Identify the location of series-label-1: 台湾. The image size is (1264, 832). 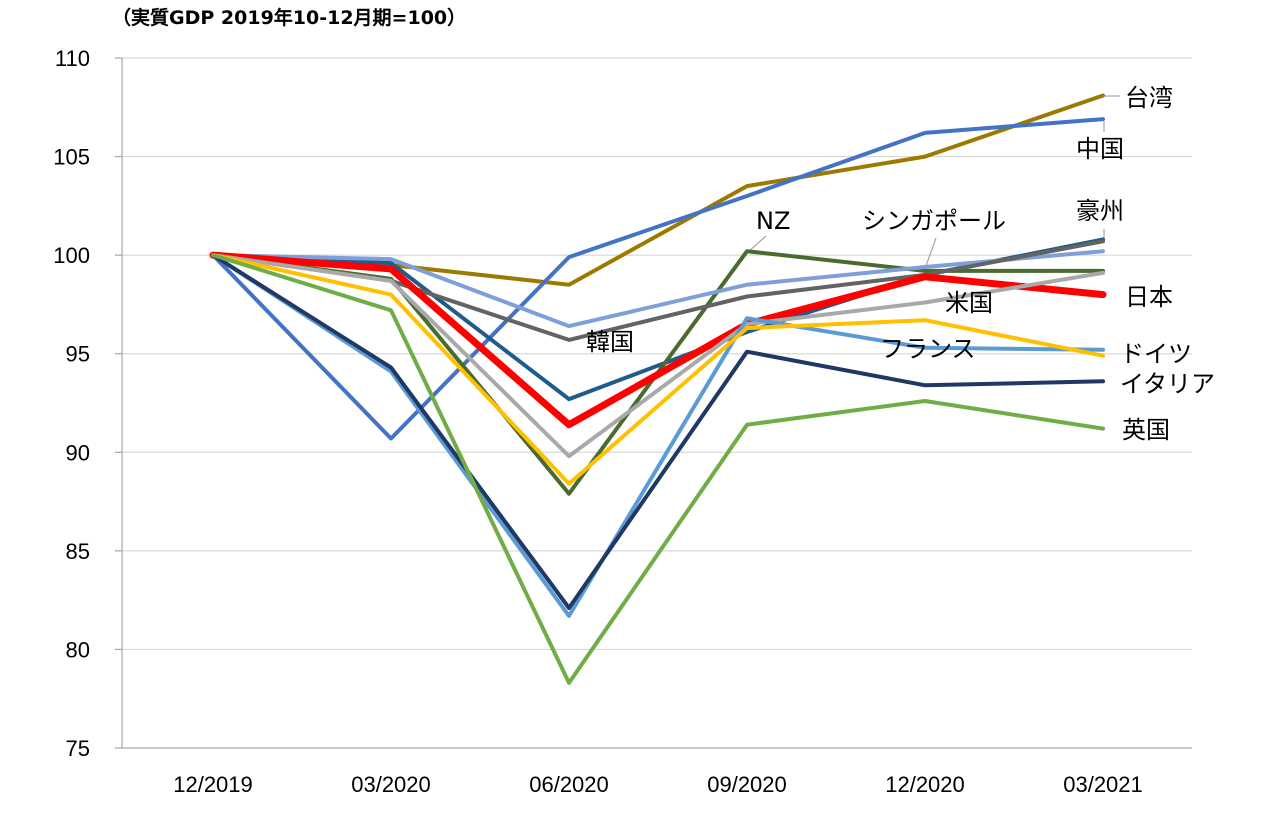
(1149, 98).